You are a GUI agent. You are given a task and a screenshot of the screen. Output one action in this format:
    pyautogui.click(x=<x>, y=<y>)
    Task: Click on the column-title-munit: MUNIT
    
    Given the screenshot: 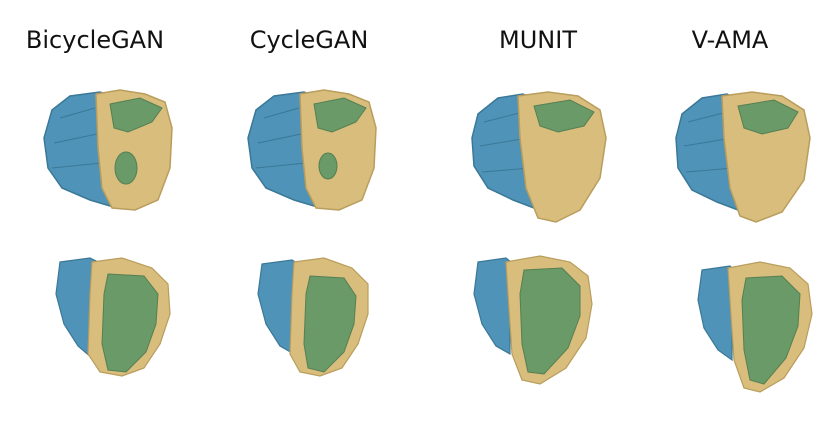 What is the action you would take?
    pyautogui.click(x=538, y=40)
    